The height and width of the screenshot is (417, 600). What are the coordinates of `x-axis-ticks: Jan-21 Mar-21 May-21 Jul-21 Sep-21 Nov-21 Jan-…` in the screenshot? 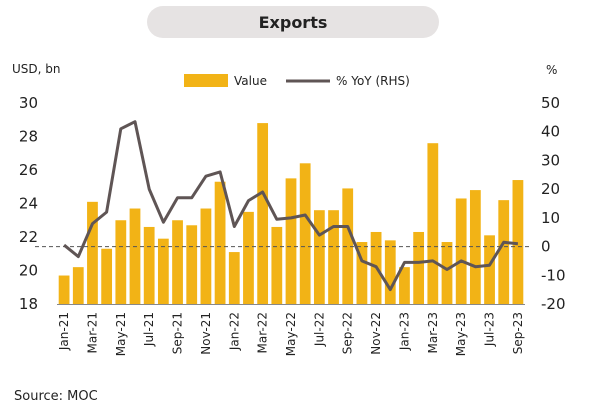 It's located at (291, 334).